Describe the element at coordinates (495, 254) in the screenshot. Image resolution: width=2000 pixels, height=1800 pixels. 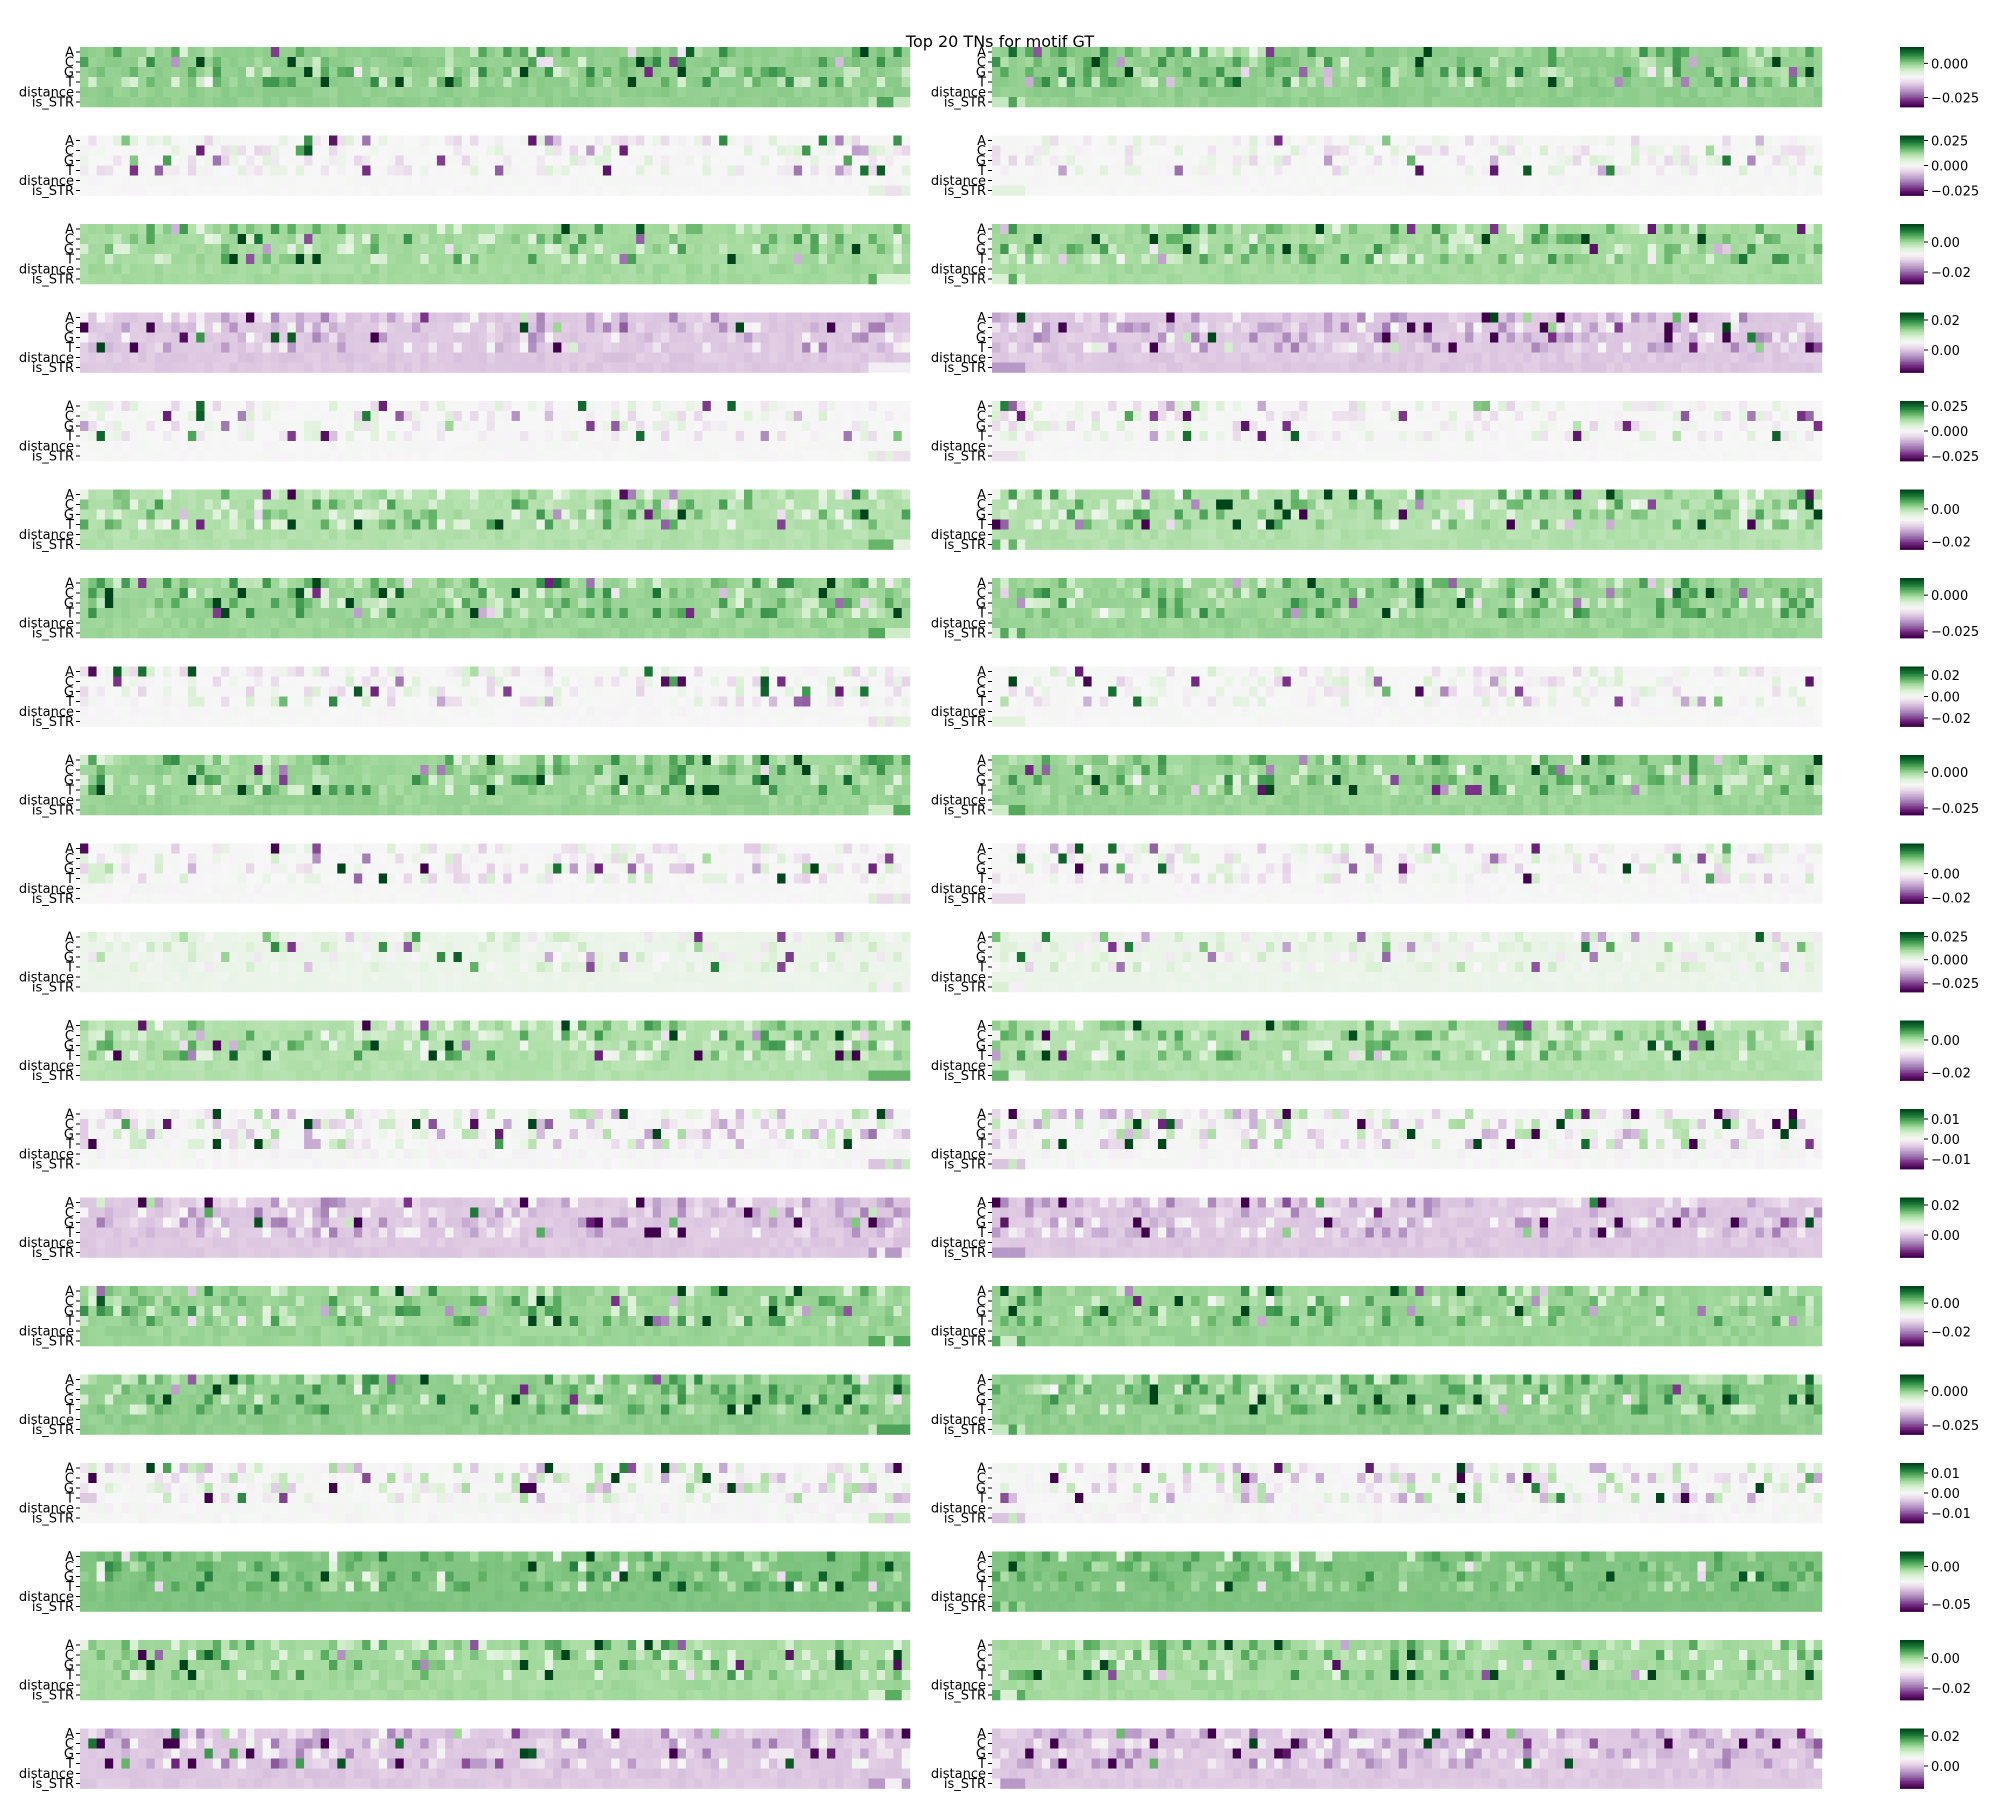
I see `heatmap-panel` at that location.